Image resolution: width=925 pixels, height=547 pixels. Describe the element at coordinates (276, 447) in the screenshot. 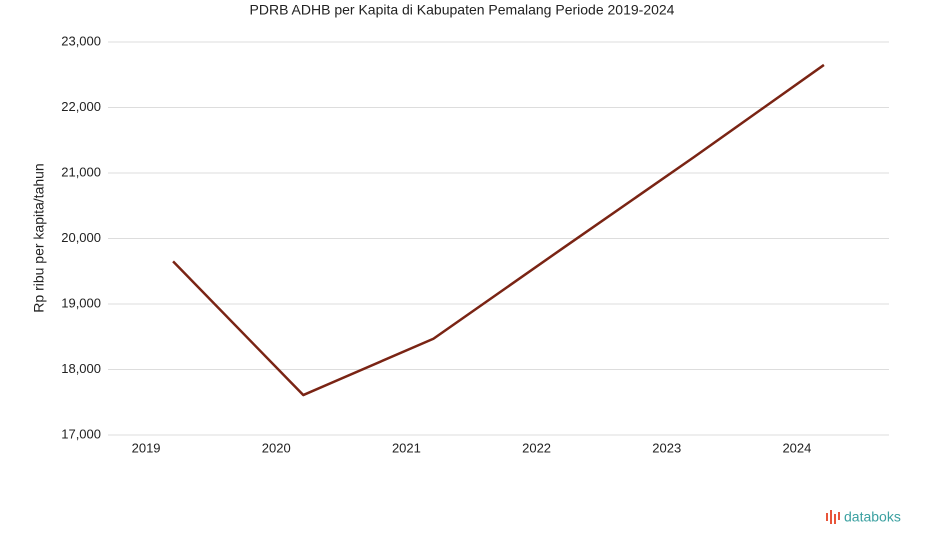

I see `x-tick-label: 2020` at that location.